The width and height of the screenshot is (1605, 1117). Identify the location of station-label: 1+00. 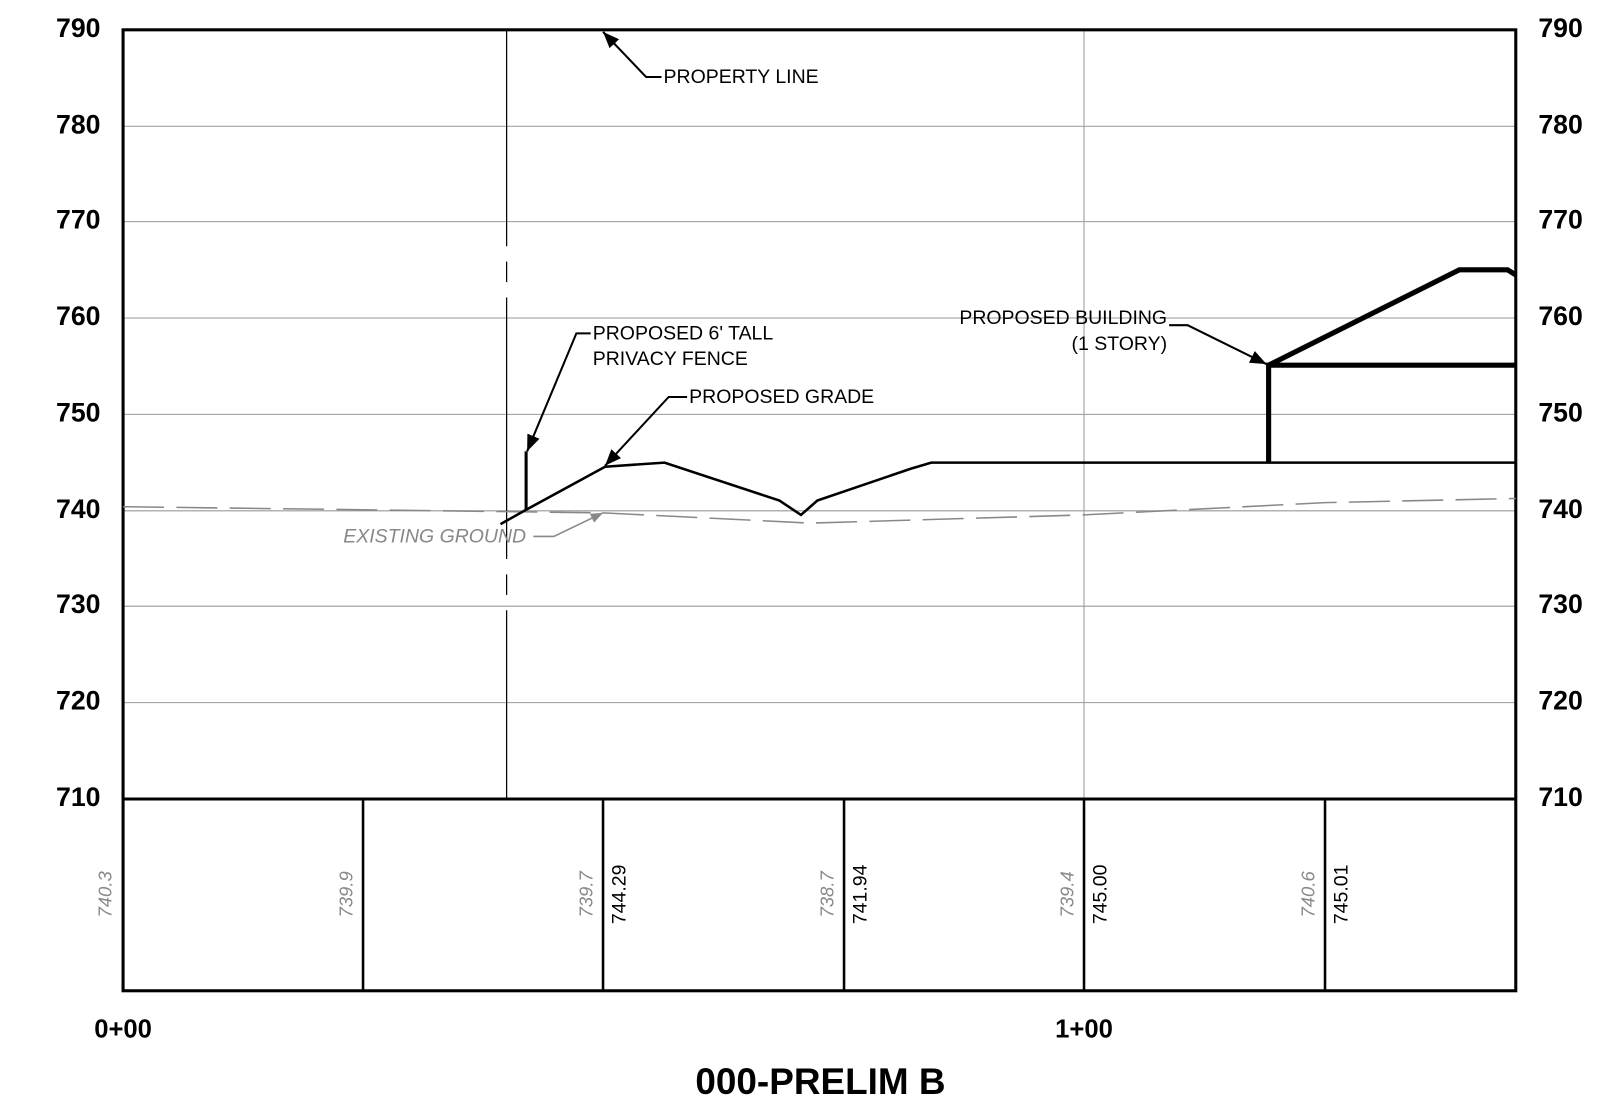
(1084, 1030).